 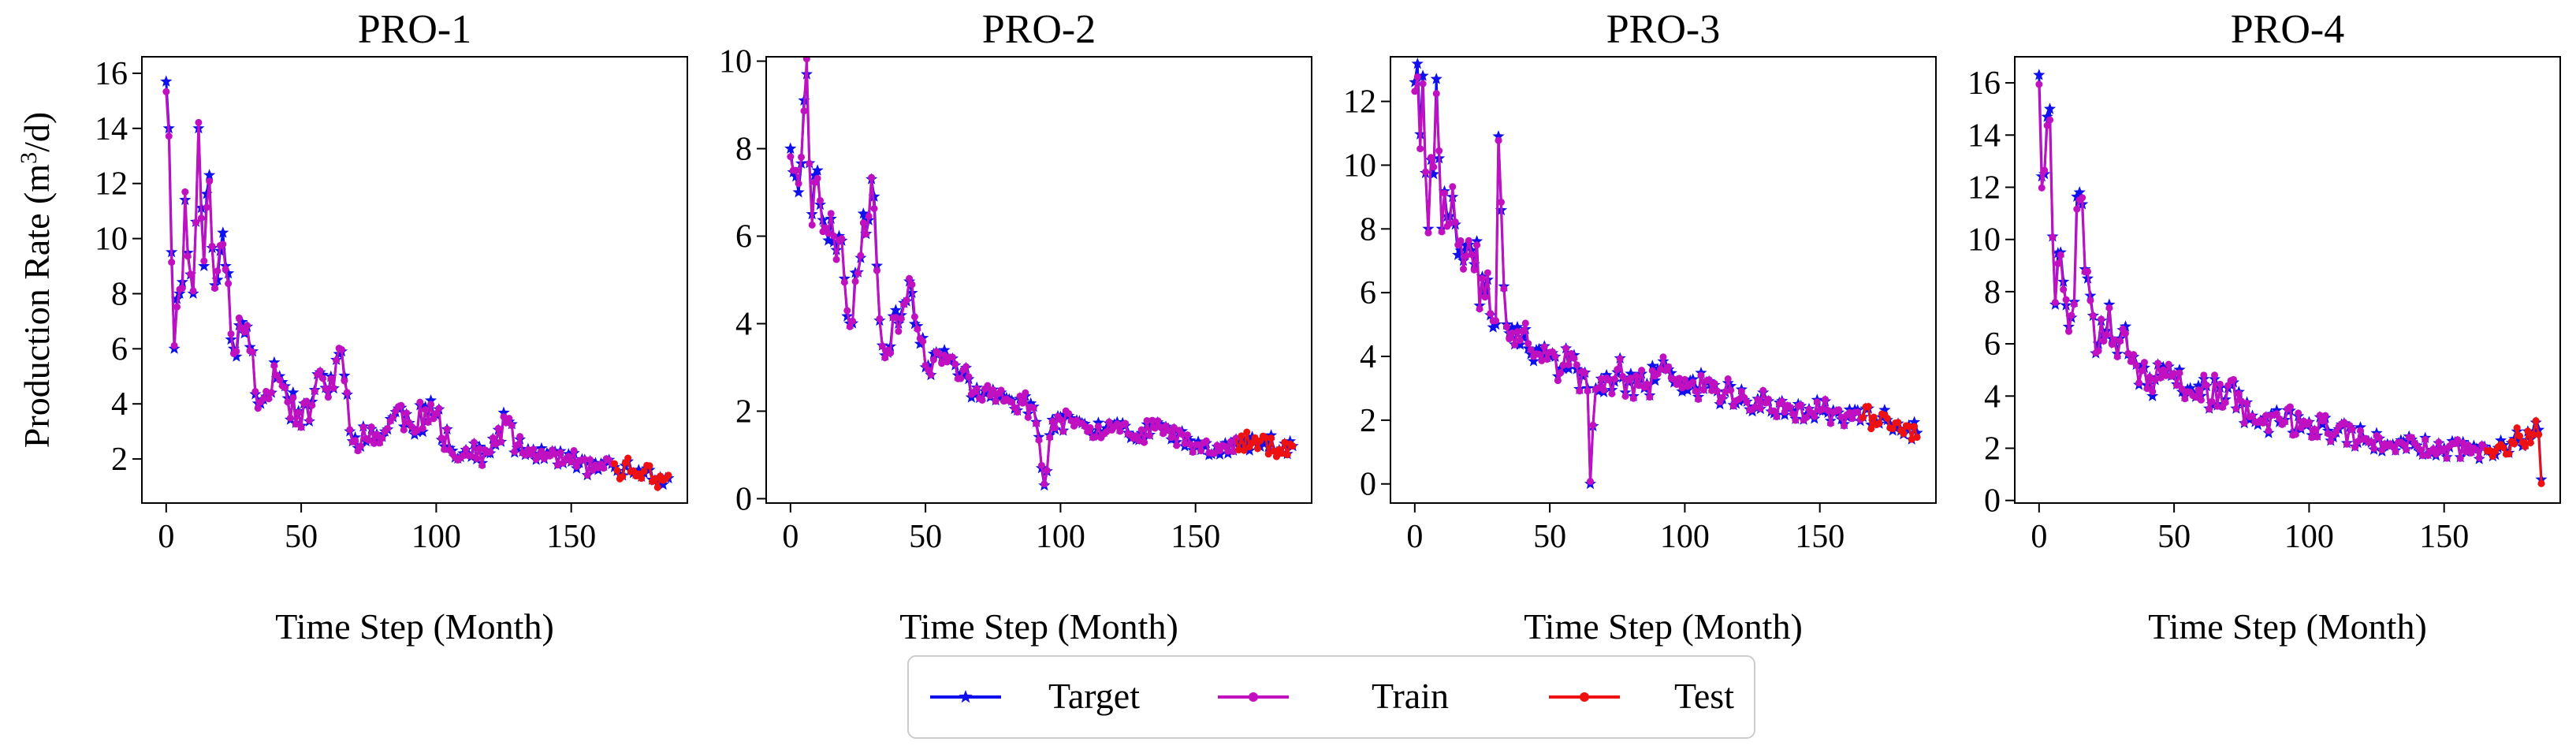 What do you see at coordinates (2287, 29) in the screenshot?
I see `chart-title: PRO-4` at bounding box center [2287, 29].